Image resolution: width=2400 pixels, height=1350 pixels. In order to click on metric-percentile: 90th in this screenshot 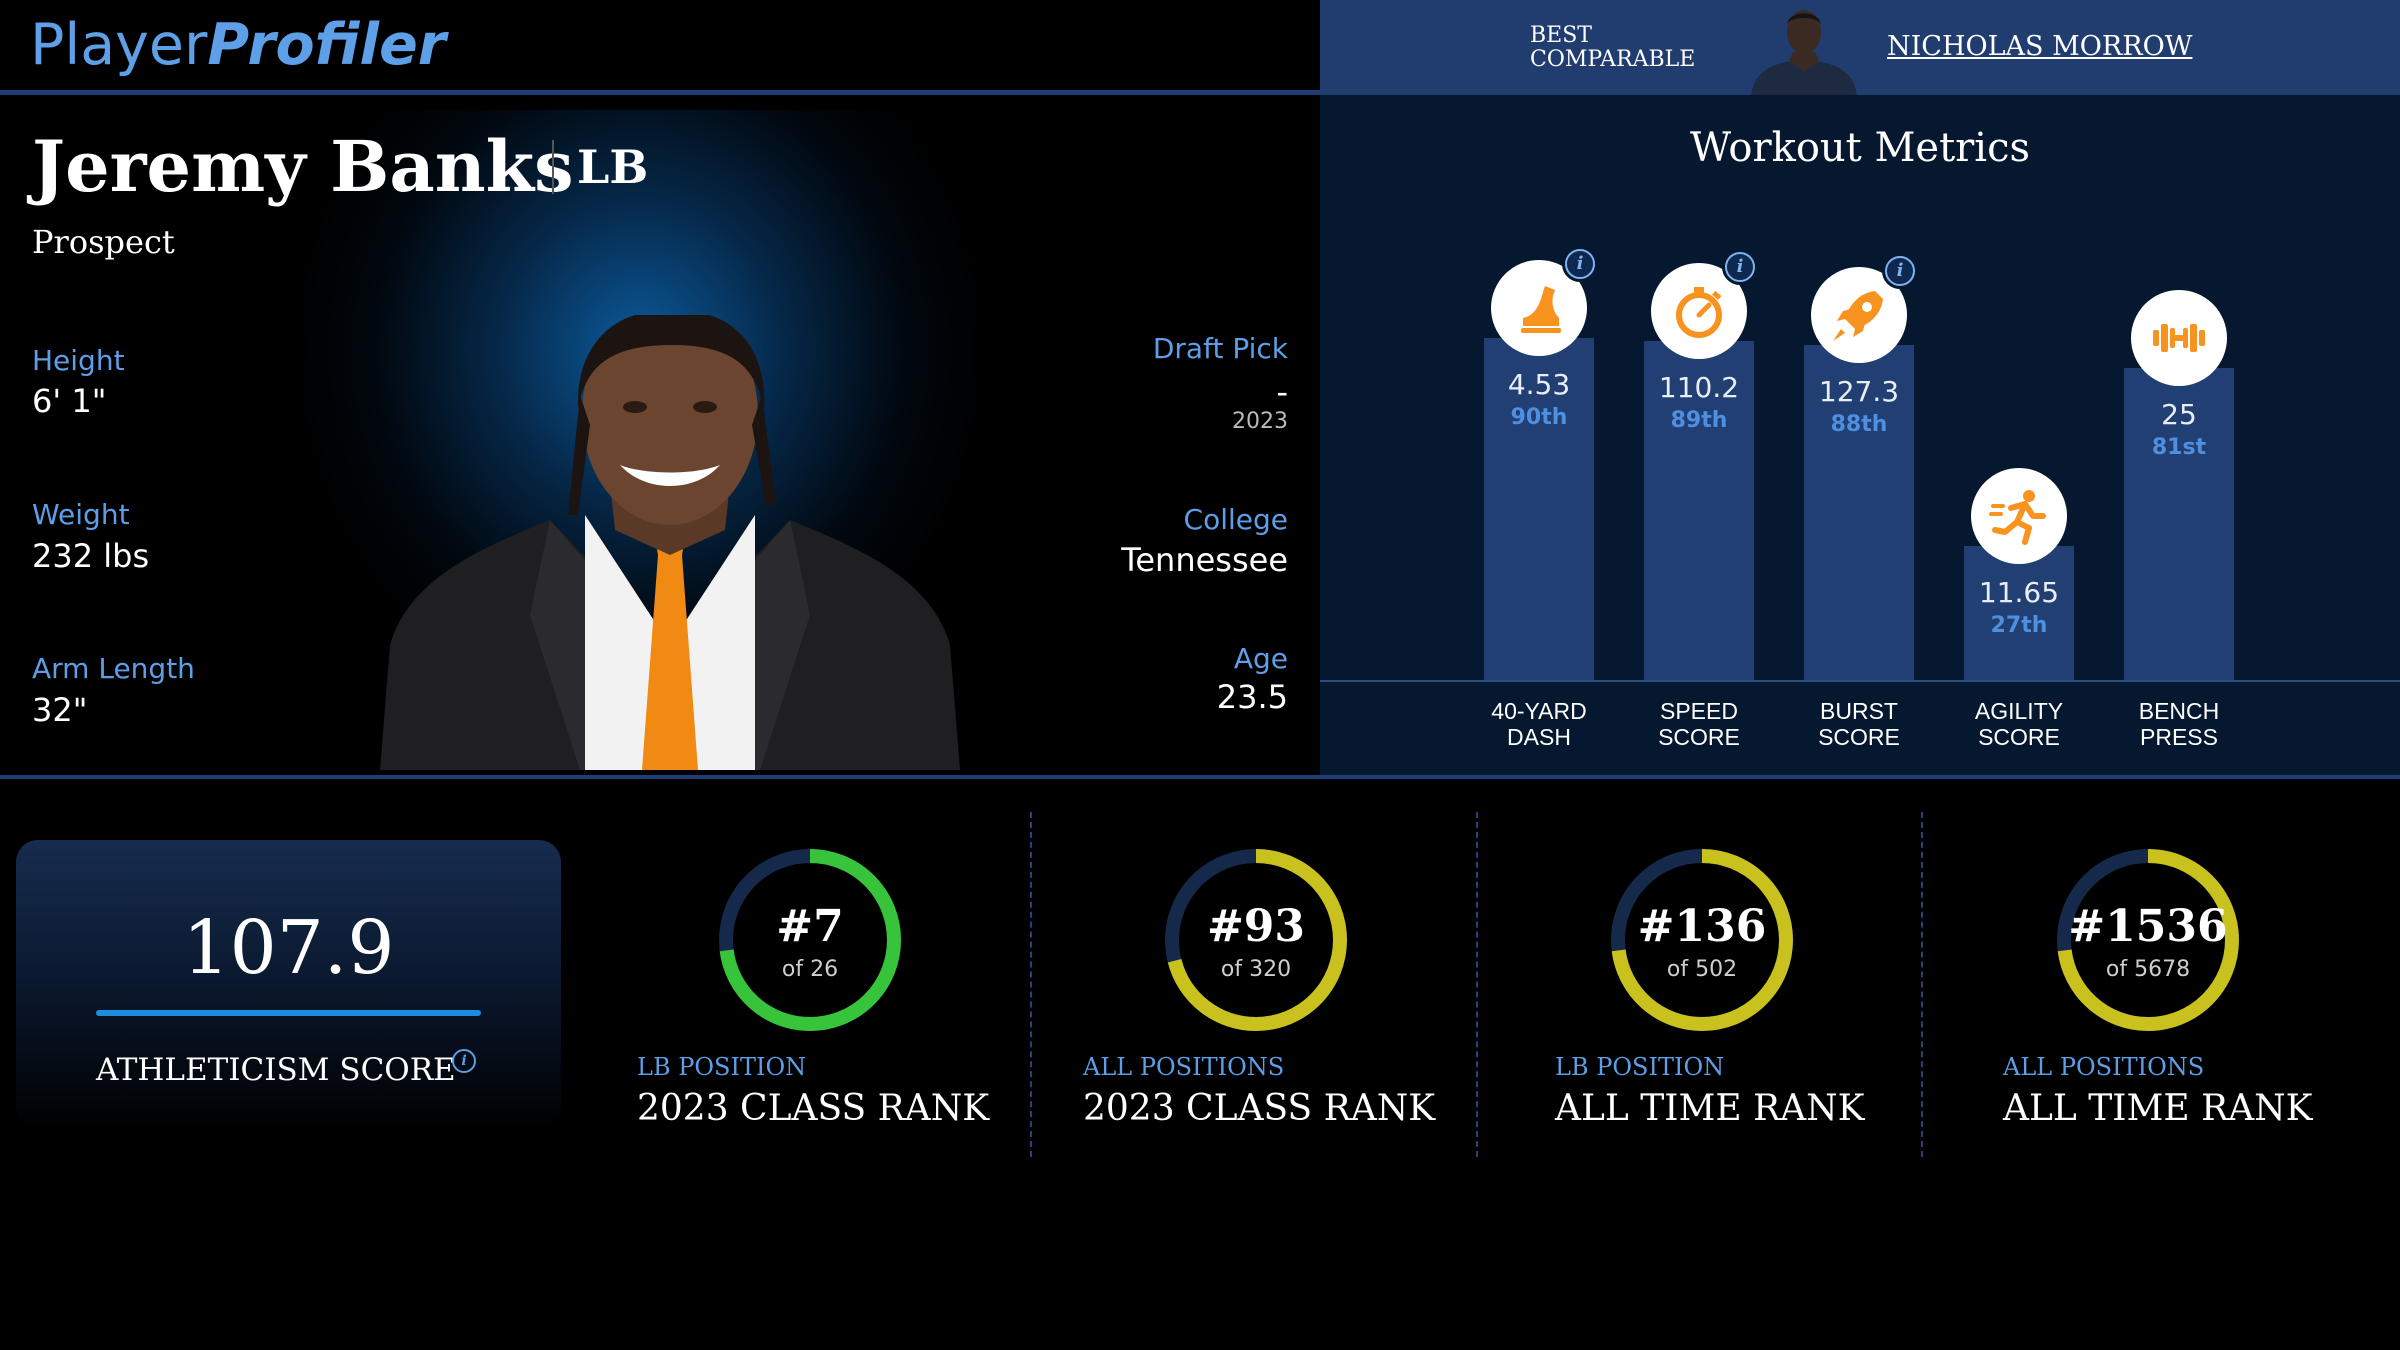, I will do `click(1539, 417)`.